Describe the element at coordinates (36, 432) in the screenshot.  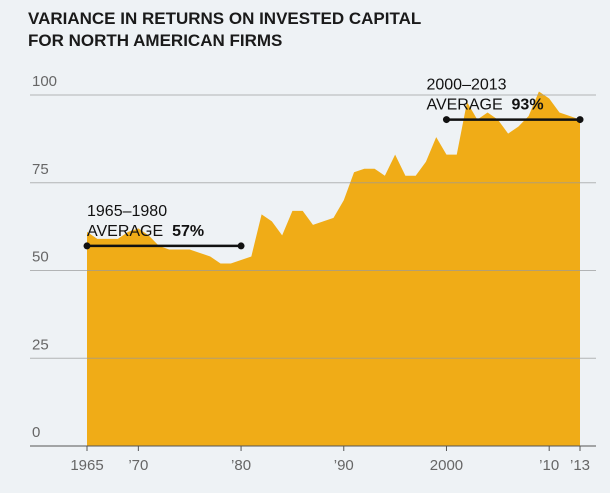
I see `y-tick-label: 0` at that location.